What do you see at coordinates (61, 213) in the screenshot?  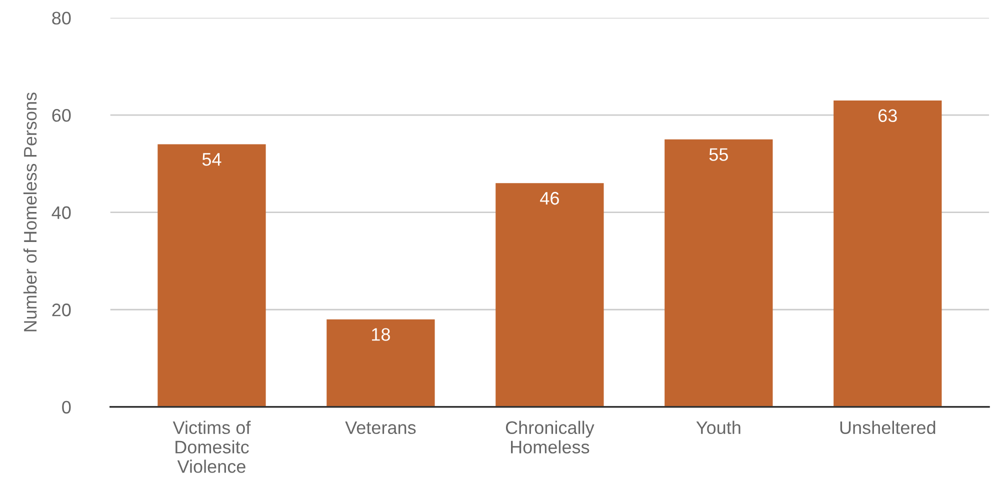 I see `y-tick-label: 40` at bounding box center [61, 213].